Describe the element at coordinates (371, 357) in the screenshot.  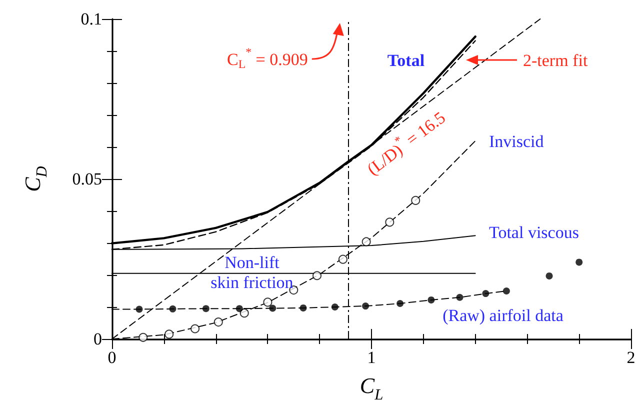
I see `x-tick-label: 1` at that location.